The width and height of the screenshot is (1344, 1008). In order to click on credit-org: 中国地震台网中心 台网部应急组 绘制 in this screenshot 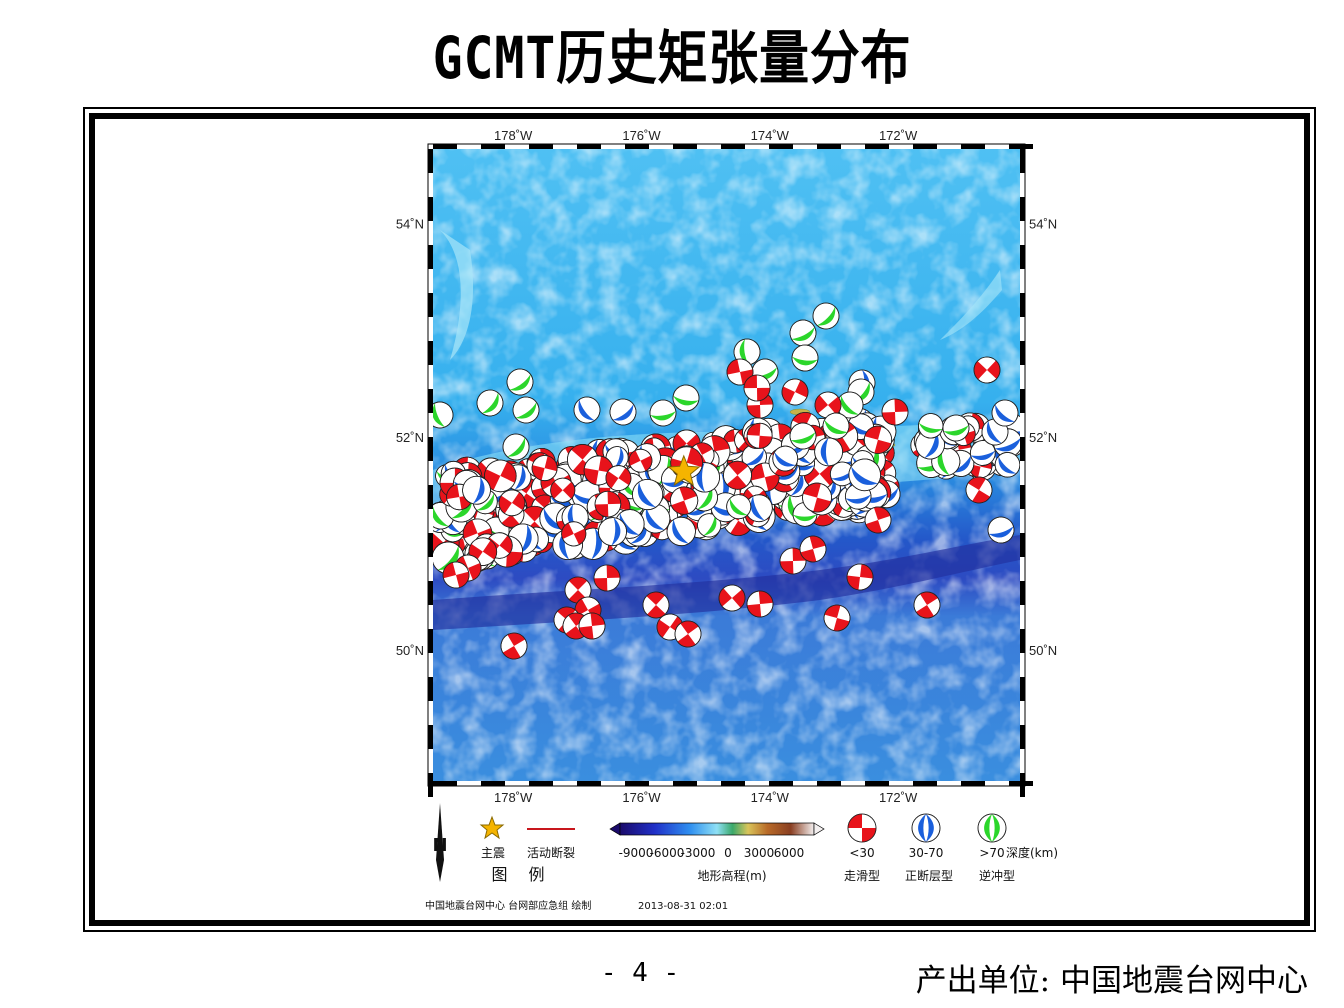, I will do `click(508, 905)`.